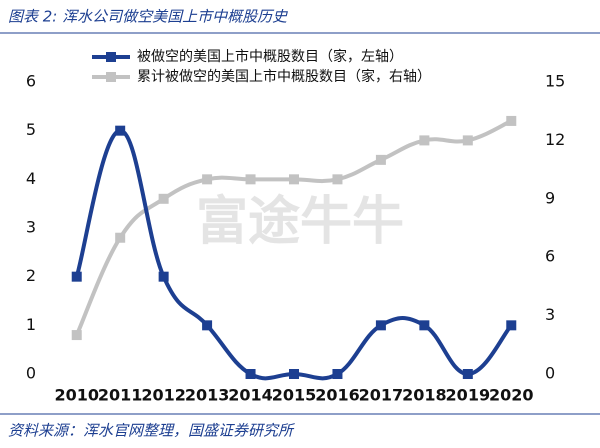 This screenshot has width=600, height=448. What do you see at coordinates (120, 395) in the screenshot?
I see `x-tick-label: 2011` at bounding box center [120, 395].